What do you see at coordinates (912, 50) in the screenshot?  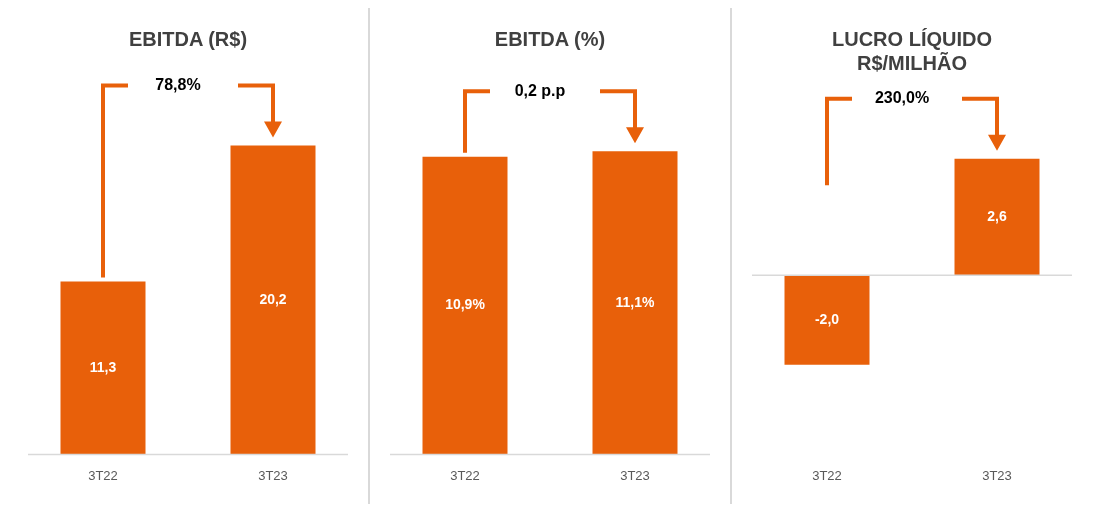 I see `chart-title: LUCRO LÍQUIDO R$/MILHÃO` at bounding box center [912, 50].